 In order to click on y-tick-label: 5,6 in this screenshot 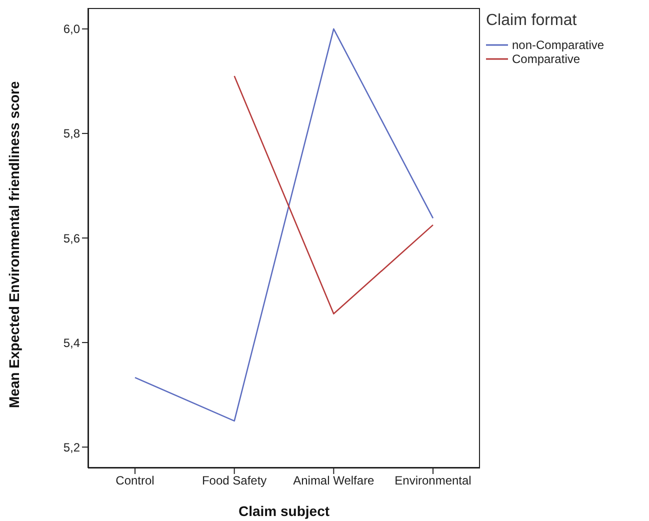, I will do `click(71, 238)`.